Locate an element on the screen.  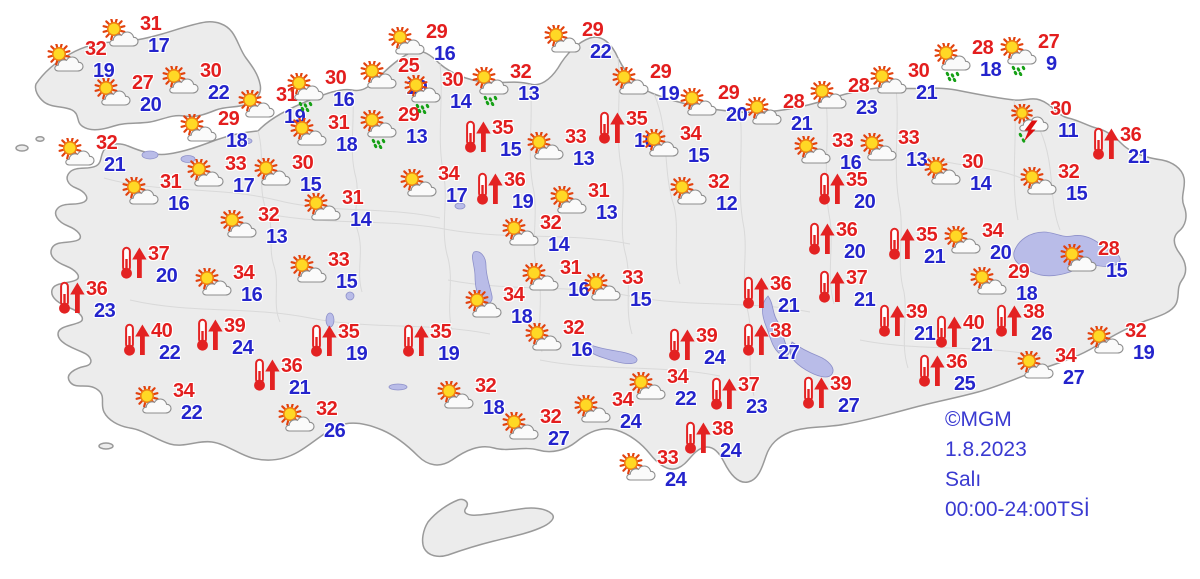
weather-station: 29 20 is located at coordinates (713, 104).